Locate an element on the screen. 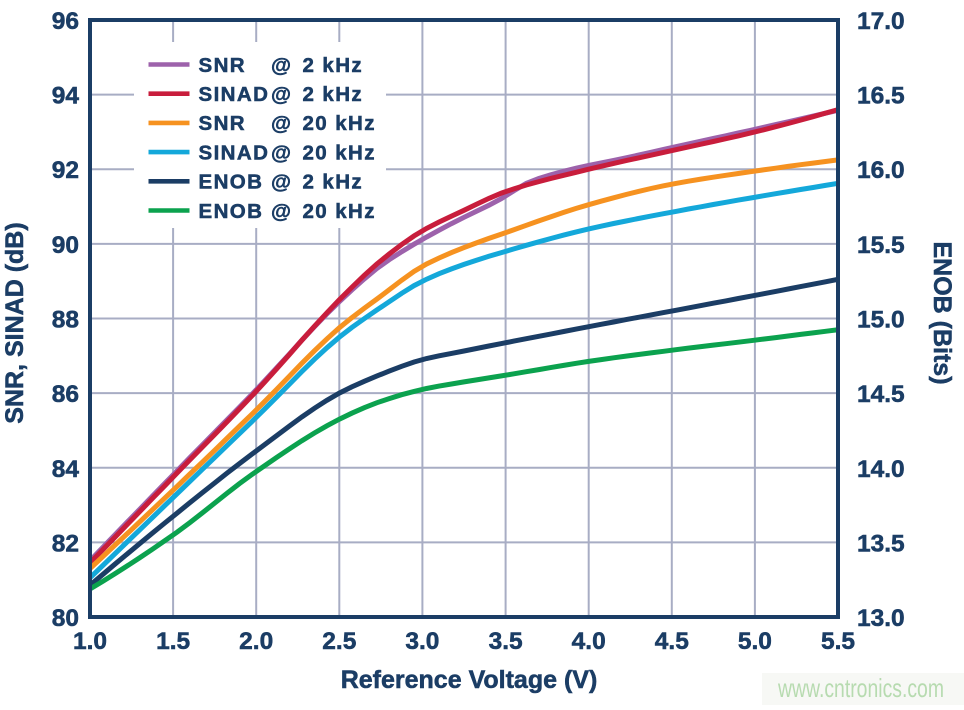 The width and height of the screenshot is (964, 710). svg-text: 16.5 is located at coordinates (881, 96).